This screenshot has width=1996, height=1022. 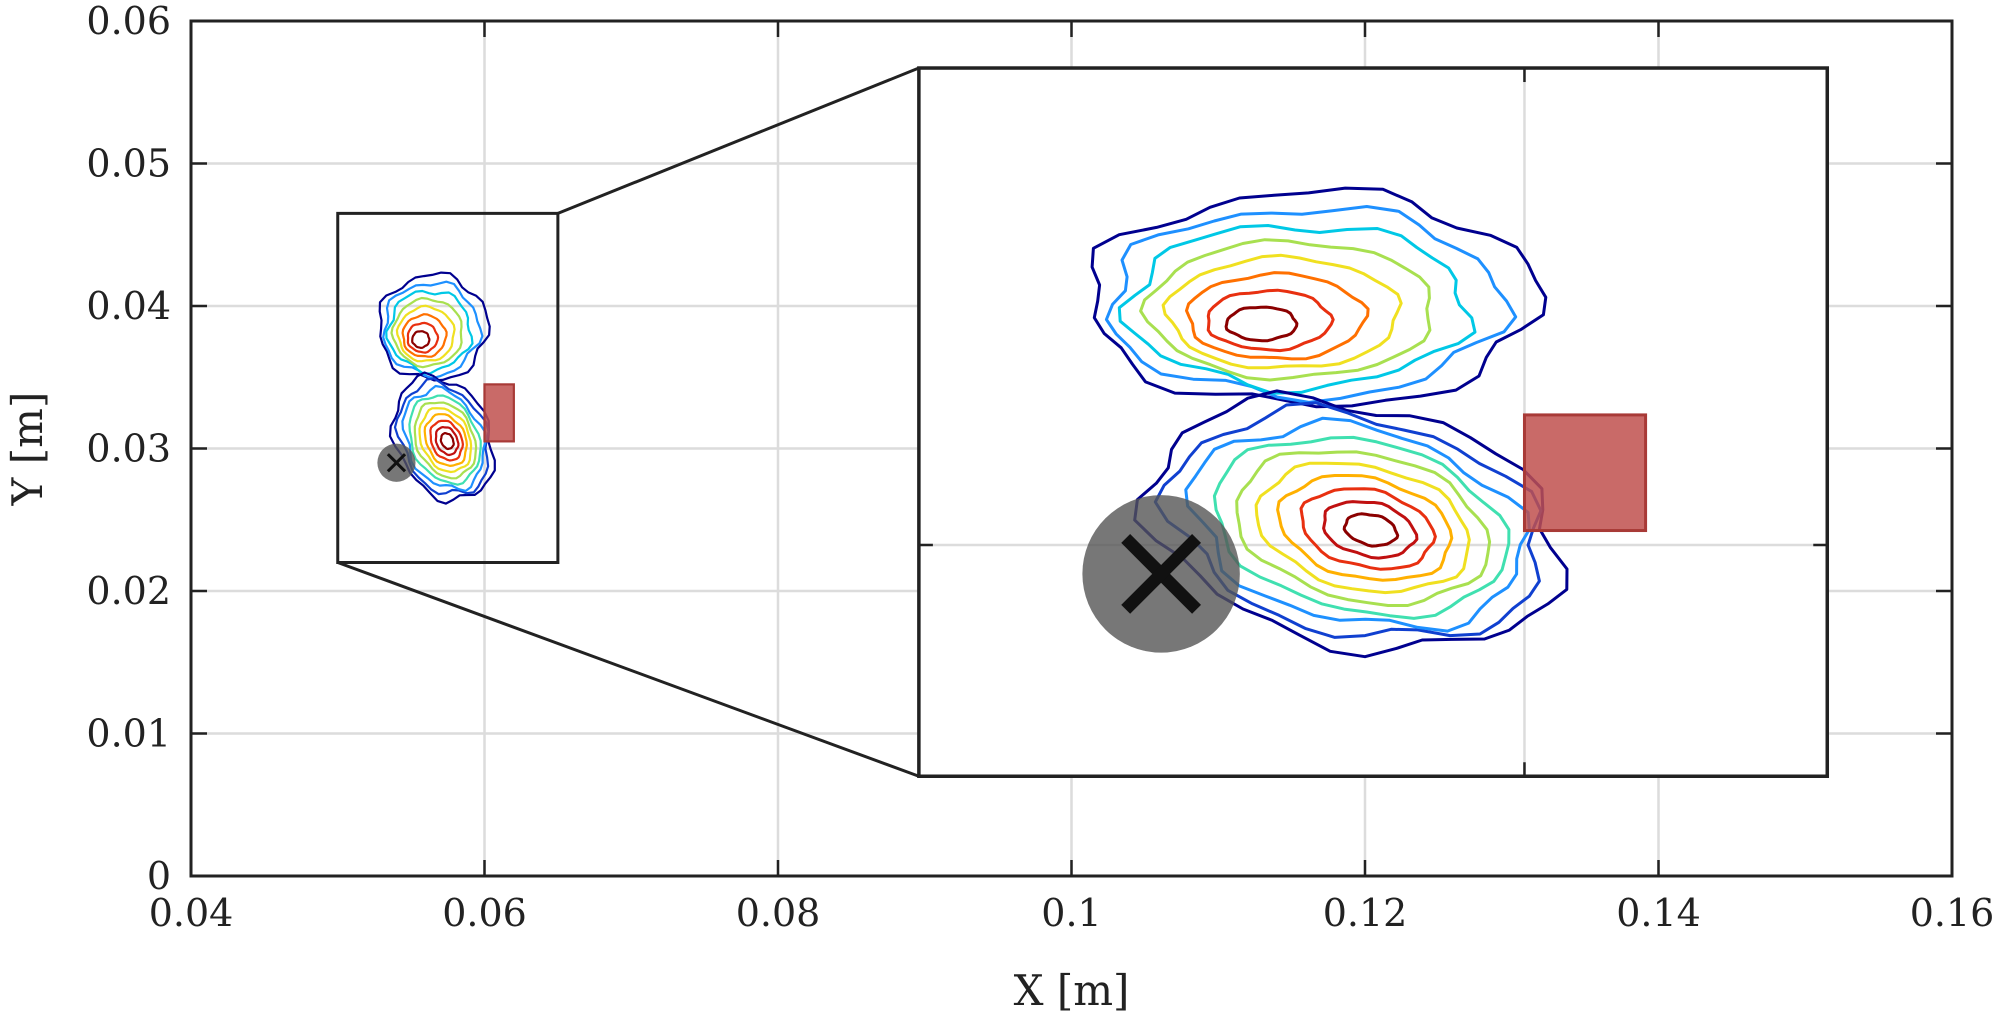 I want to click on zoom-connector-lower, so click(x=628, y=669).